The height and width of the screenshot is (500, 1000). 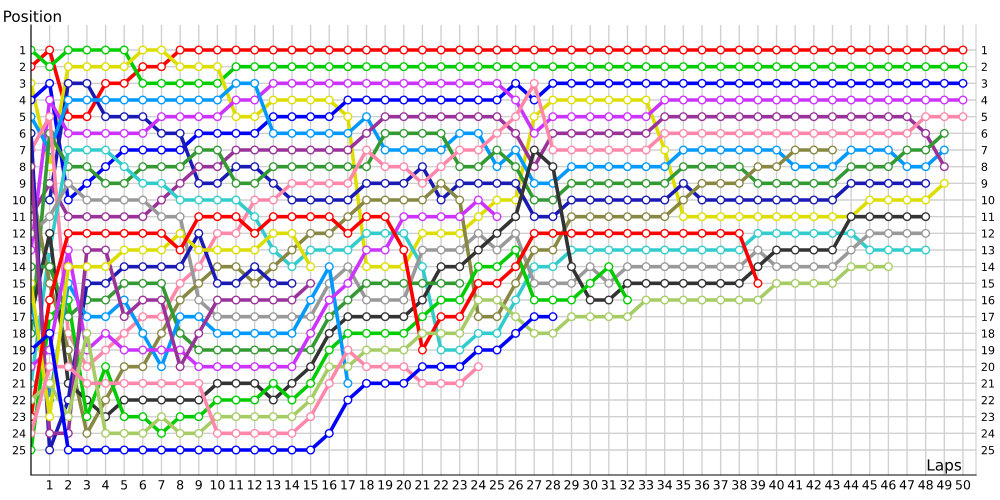 I want to click on x-axis-title: Laps, so click(x=945, y=466).